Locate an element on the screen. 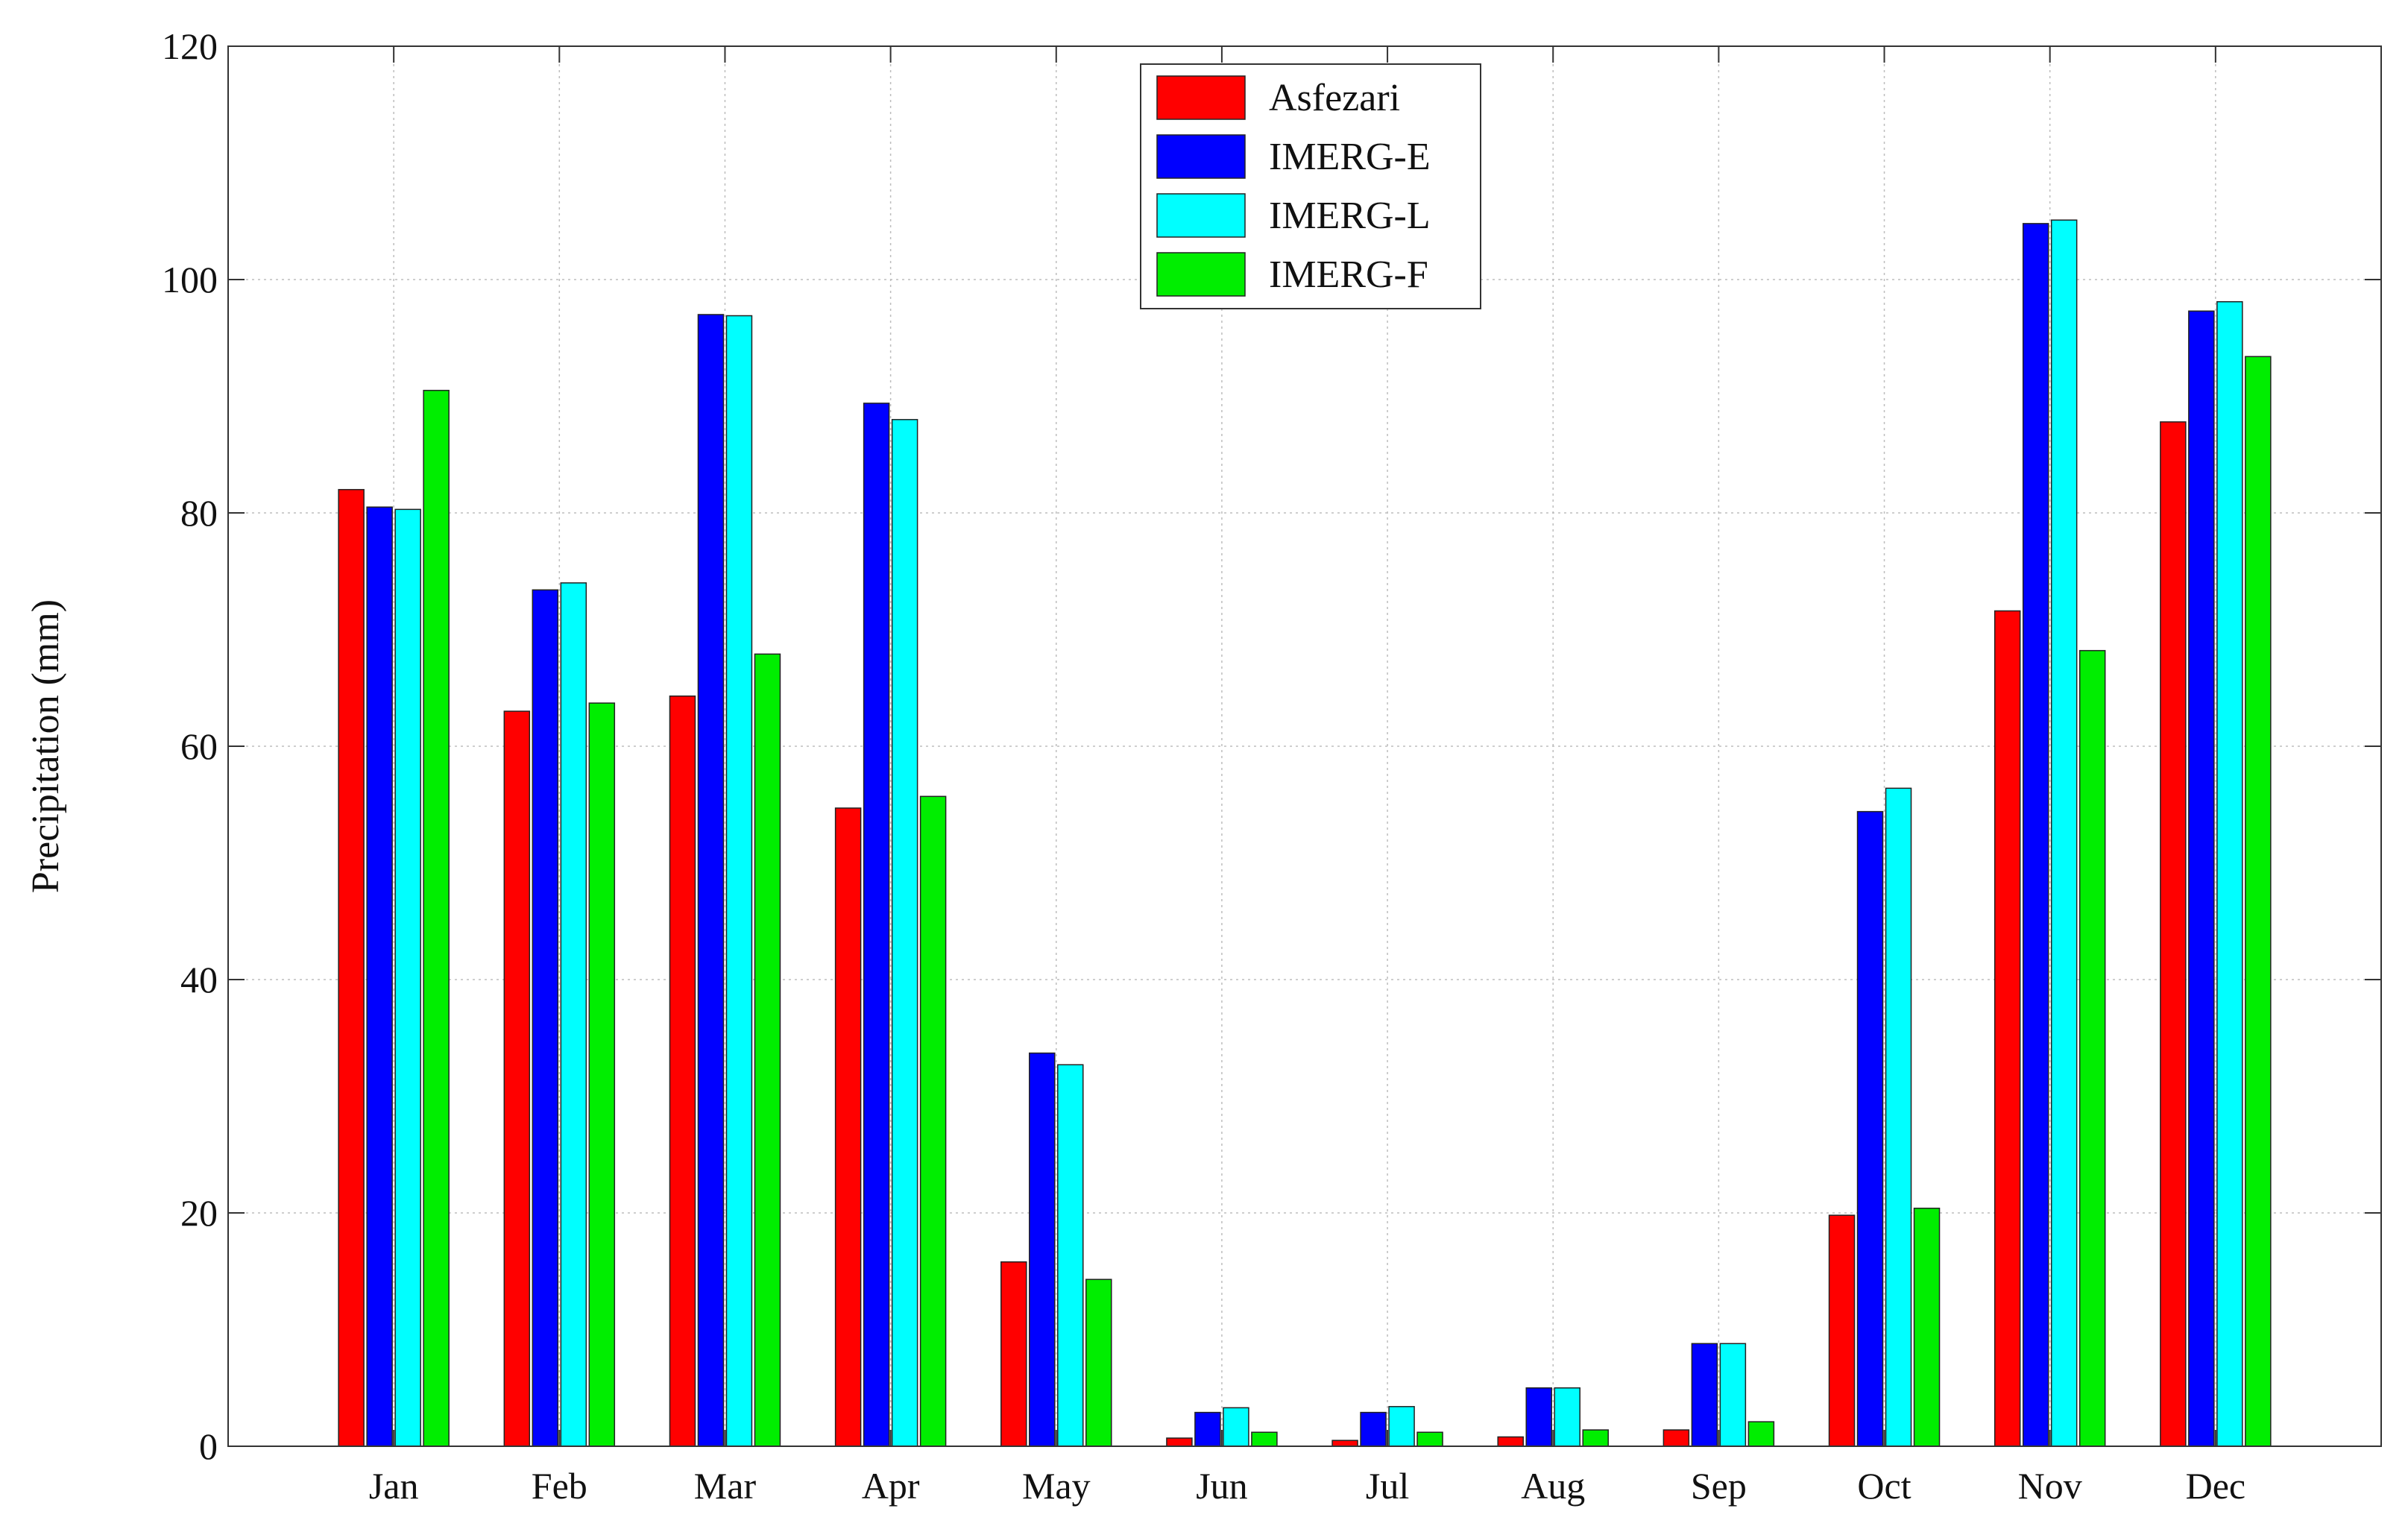  y-tick-label: 100 is located at coordinates (190, 279).